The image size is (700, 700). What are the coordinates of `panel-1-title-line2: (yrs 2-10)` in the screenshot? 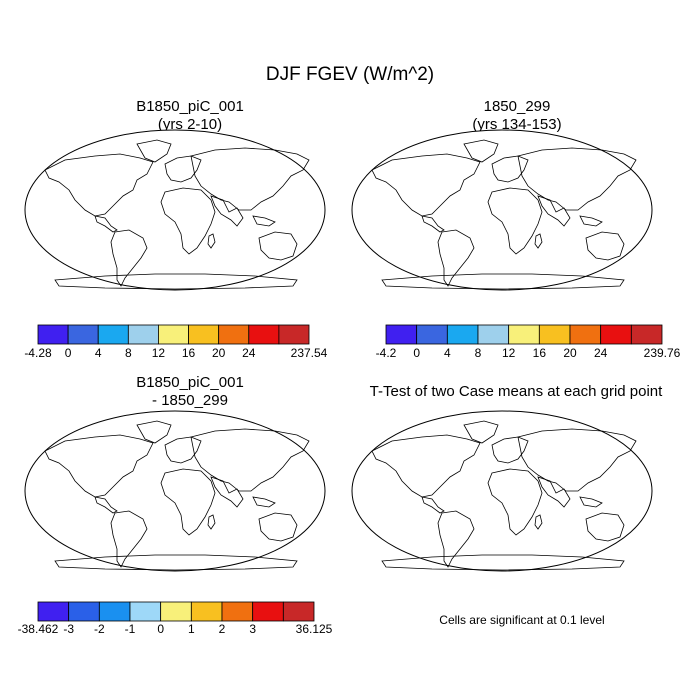 It's located at (190, 124).